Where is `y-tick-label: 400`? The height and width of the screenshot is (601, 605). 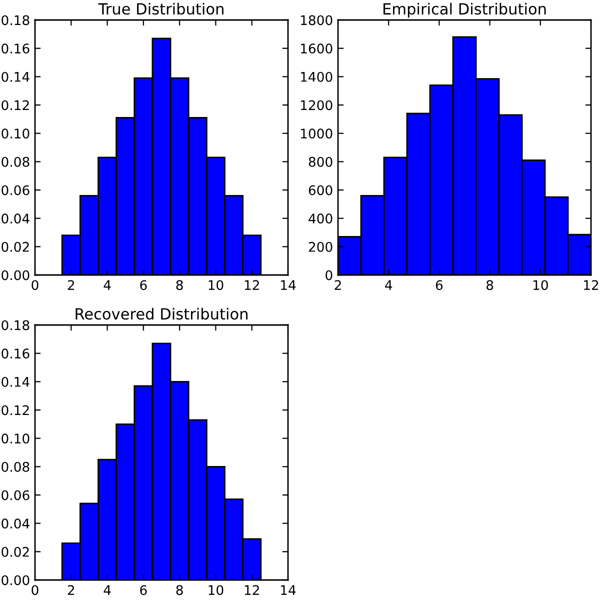
y-tick-label: 400 is located at coordinates (320, 219).